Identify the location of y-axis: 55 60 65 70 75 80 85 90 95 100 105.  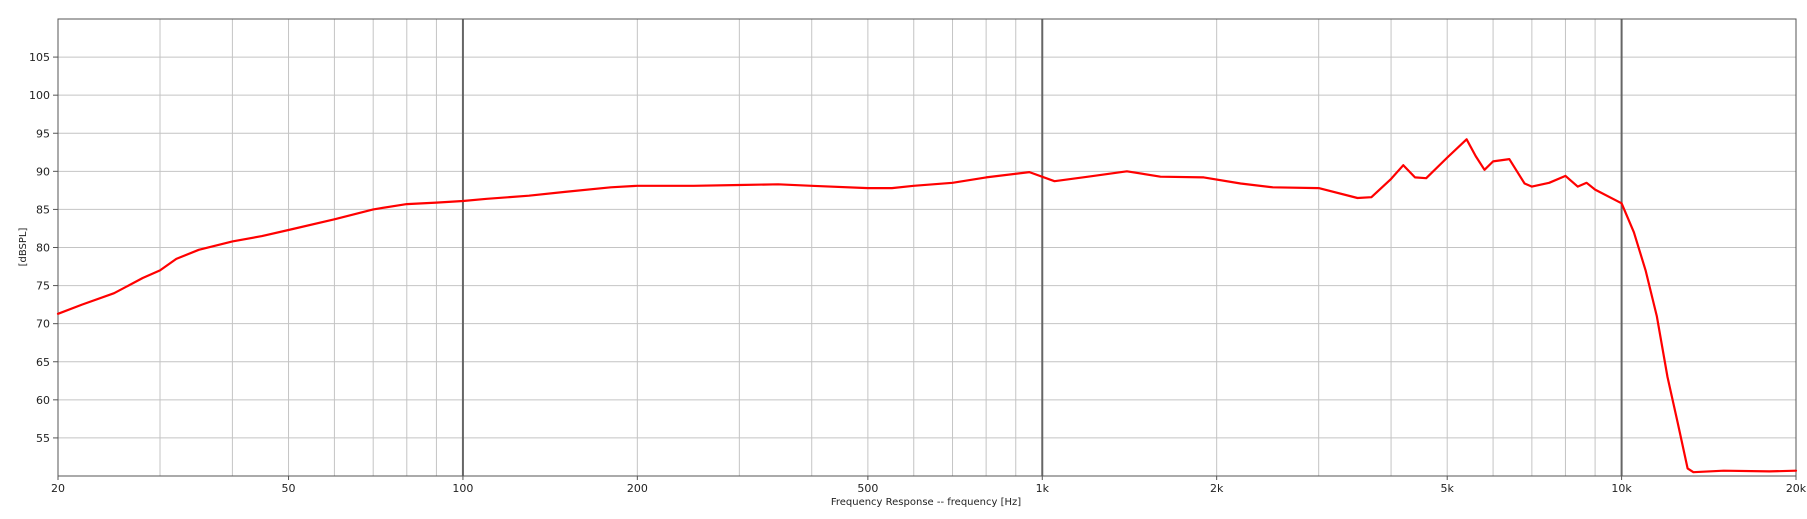
(43, 248).